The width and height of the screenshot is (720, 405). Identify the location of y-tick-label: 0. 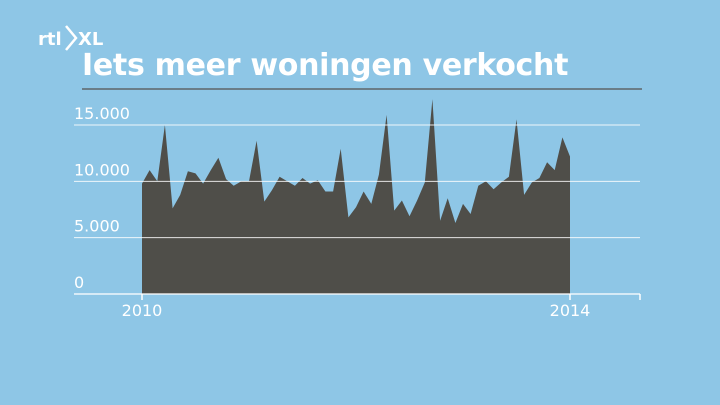
(79, 282).